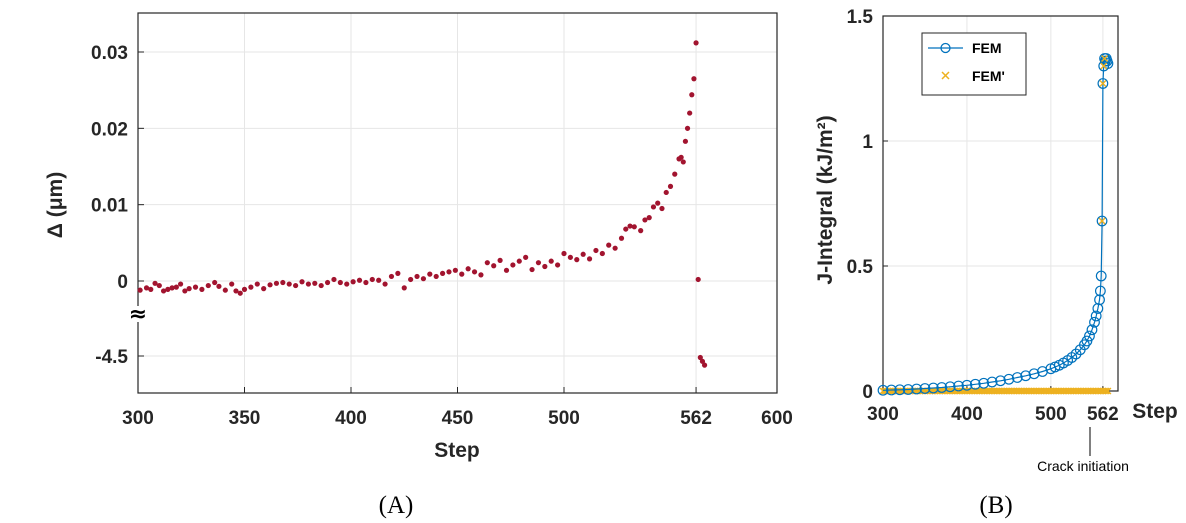 The width and height of the screenshot is (1186, 523). I want to click on legend-box, so click(974, 64).